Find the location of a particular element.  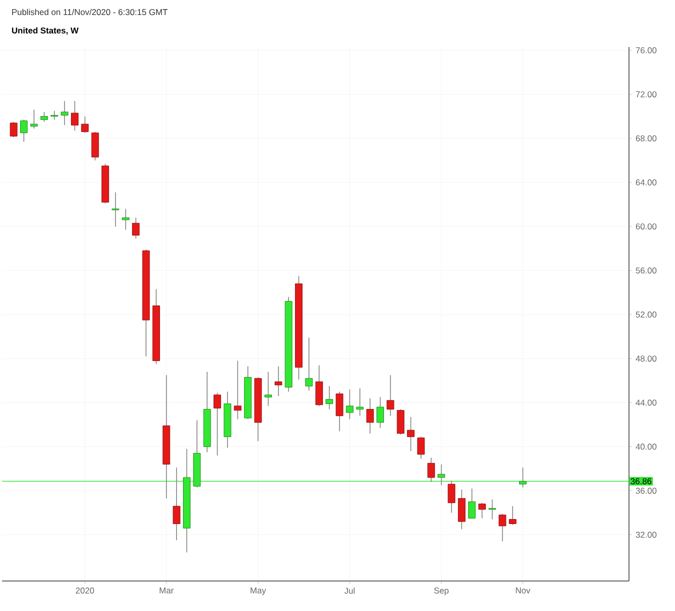

y-tick-label: 40.00 is located at coordinates (646, 447).